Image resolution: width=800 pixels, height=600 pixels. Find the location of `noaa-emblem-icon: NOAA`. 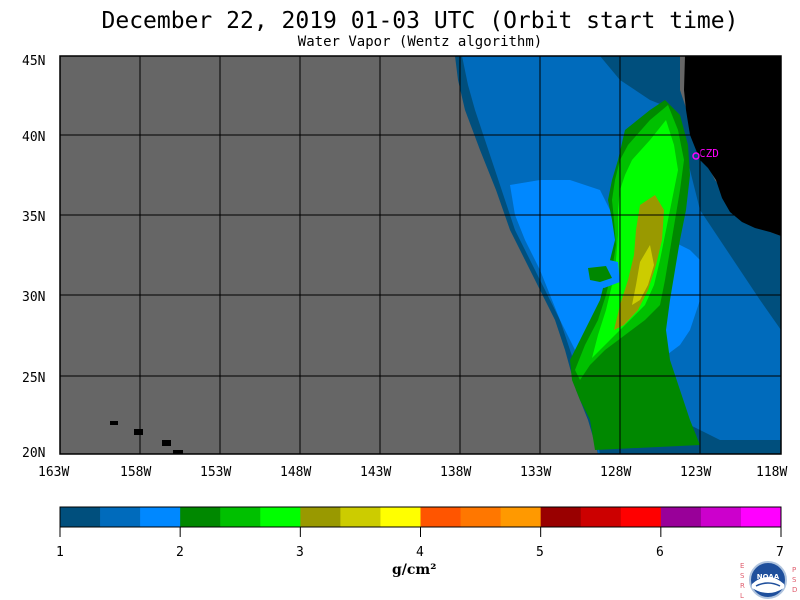

noaa-emblem-icon: NOAA is located at coordinates (768, 580).